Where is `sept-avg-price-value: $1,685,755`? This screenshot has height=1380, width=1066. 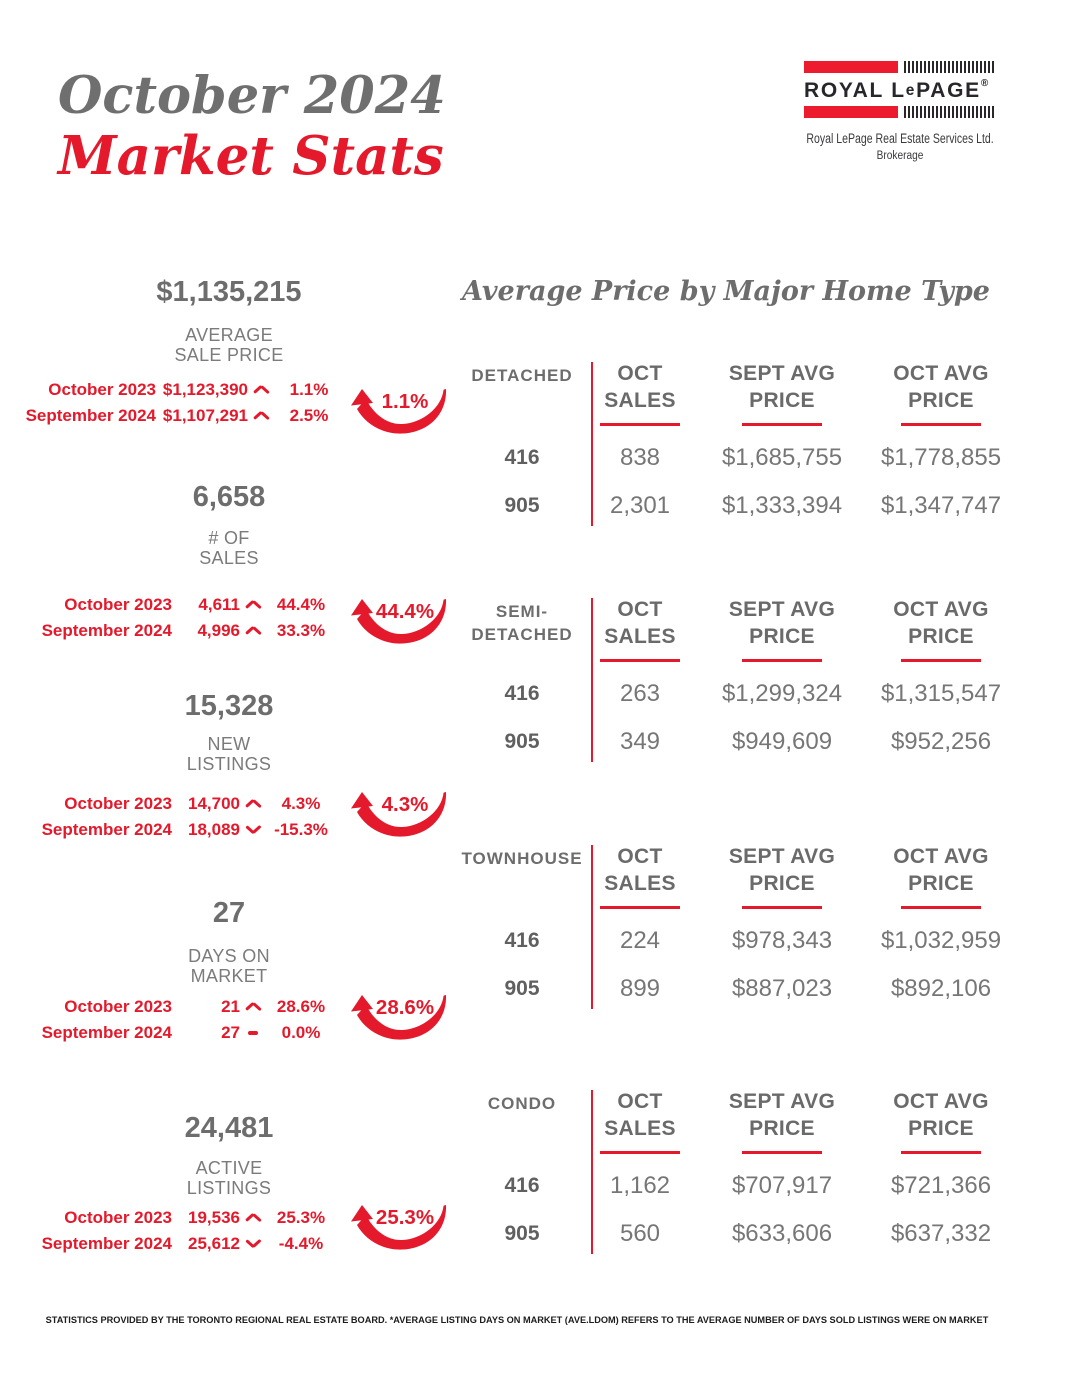 sept-avg-price-value: $1,685,755 is located at coordinates (782, 457).